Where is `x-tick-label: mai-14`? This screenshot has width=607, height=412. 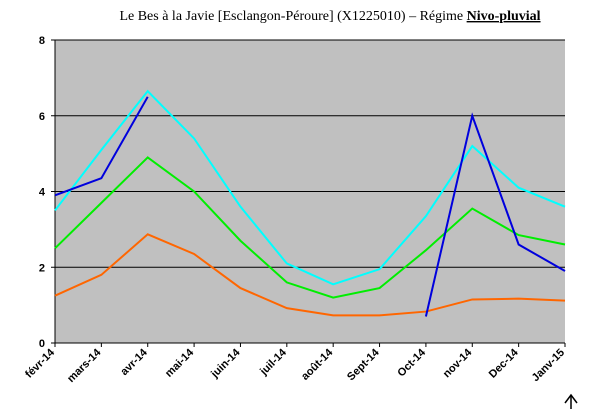 x-tick-label: mai-14 is located at coordinates (180, 363).